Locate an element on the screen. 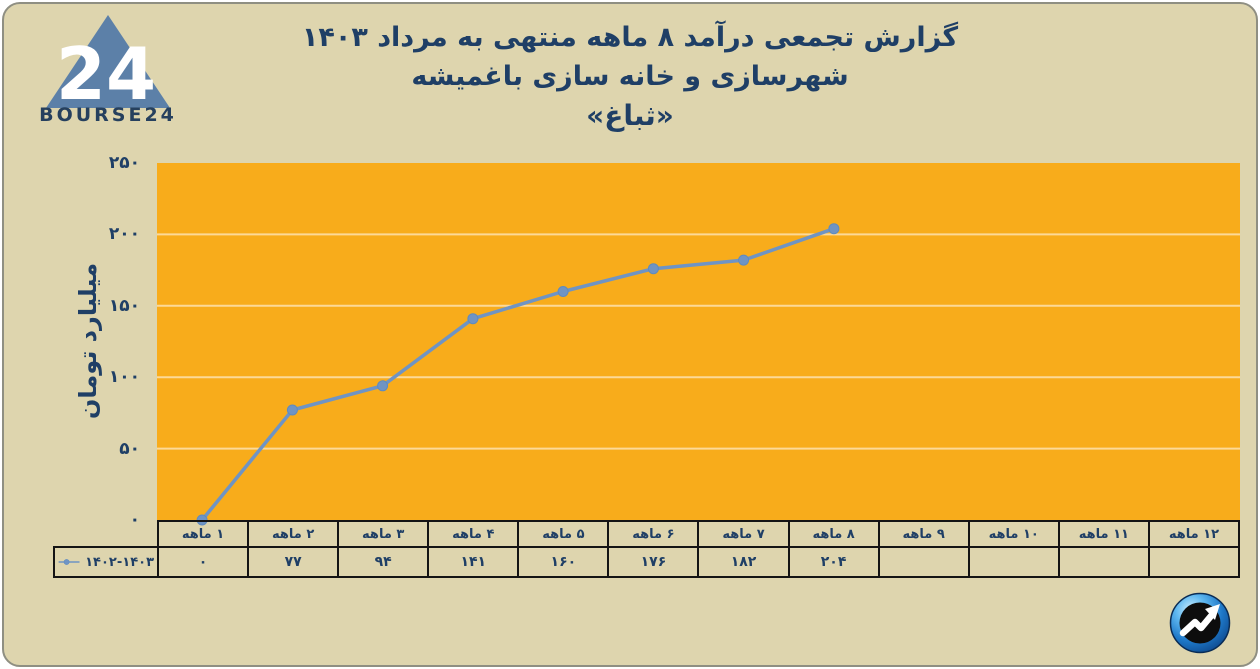 The width and height of the screenshot is (1260, 669). month-header-cell: ۳ ماهه is located at coordinates (383, 534).